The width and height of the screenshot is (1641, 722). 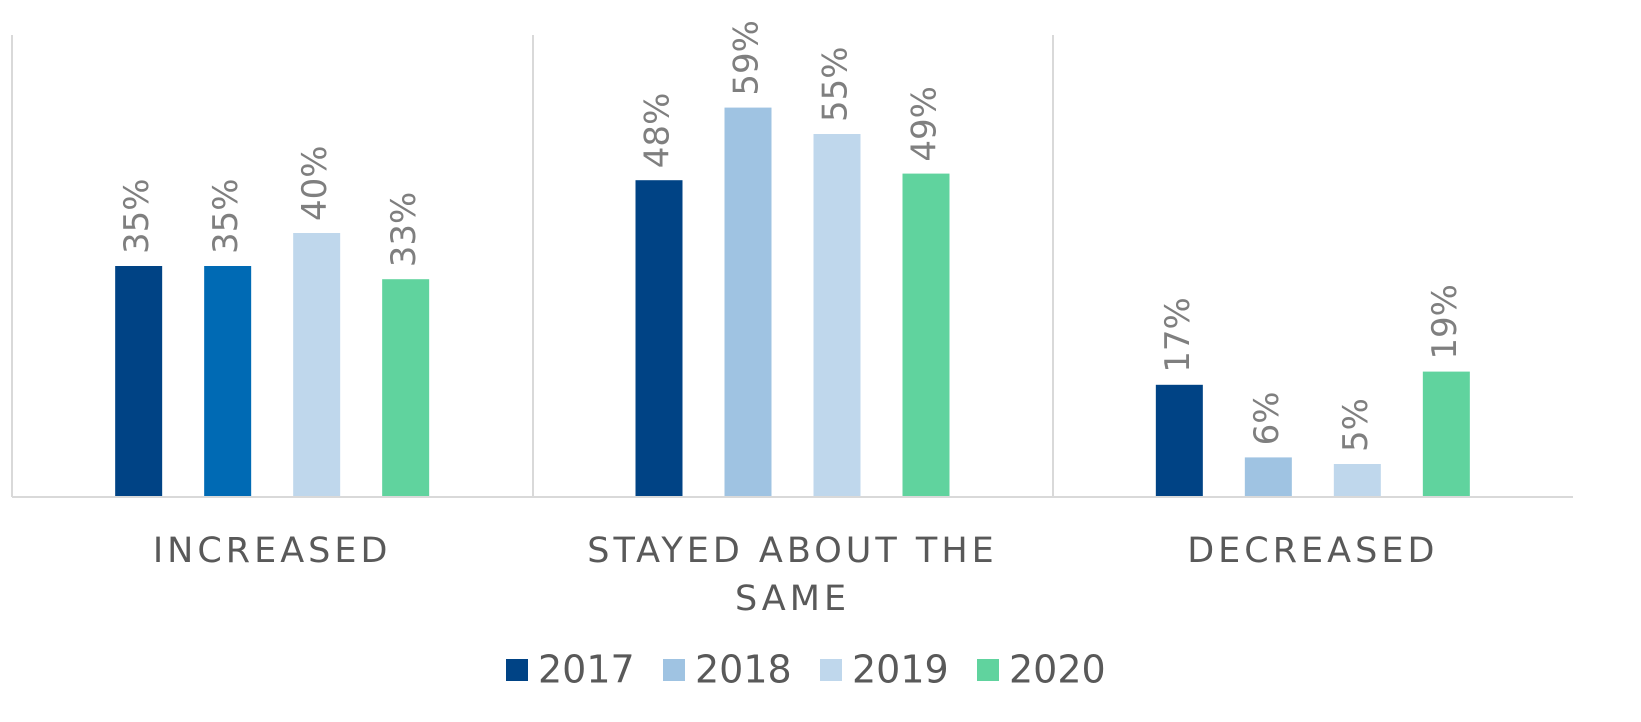 I want to click on legend-label: 2019, so click(x=900, y=670).